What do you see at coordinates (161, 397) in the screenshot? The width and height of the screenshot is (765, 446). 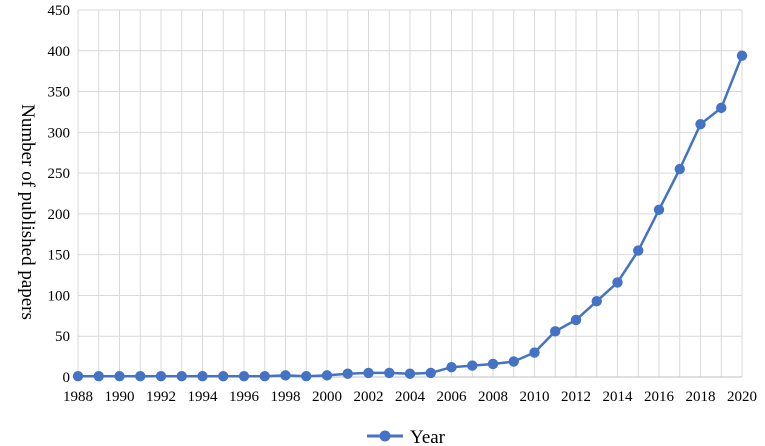 I see `x-tick-label: 1992` at bounding box center [161, 397].